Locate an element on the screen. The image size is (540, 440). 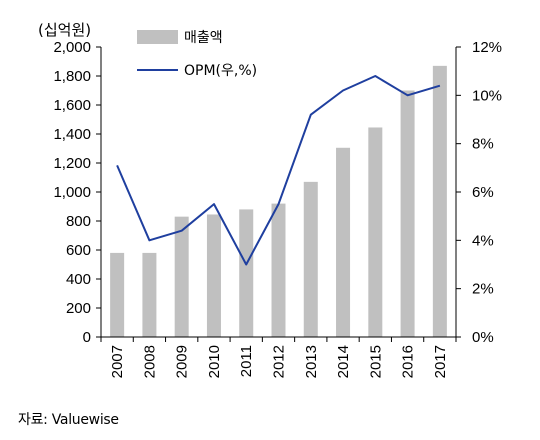
x-tick-label: 2010 is located at coordinates (214, 361).